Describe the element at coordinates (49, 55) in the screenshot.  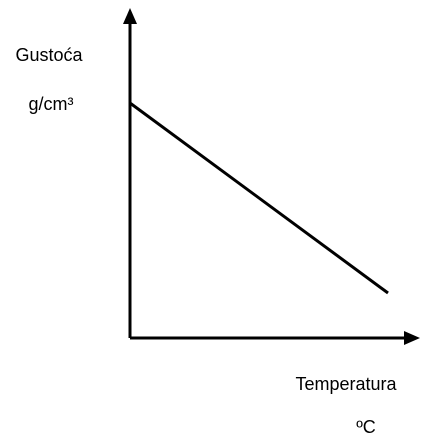
I see `y-axis-label: Gustoća` at that location.